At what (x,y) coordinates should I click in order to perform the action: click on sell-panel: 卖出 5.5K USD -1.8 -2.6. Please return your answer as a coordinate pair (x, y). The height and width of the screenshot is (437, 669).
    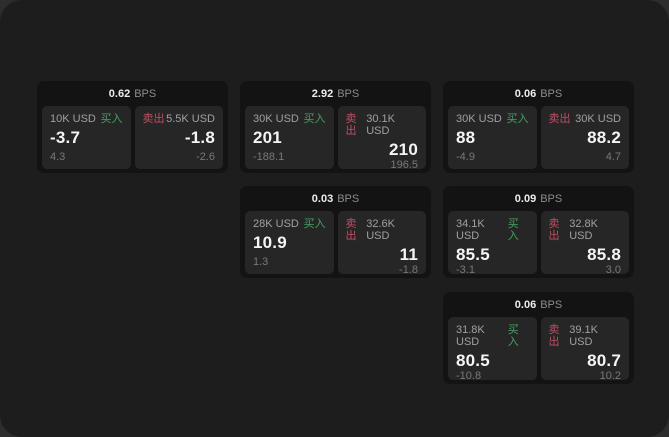
    Looking at the image, I should click on (178, 137).